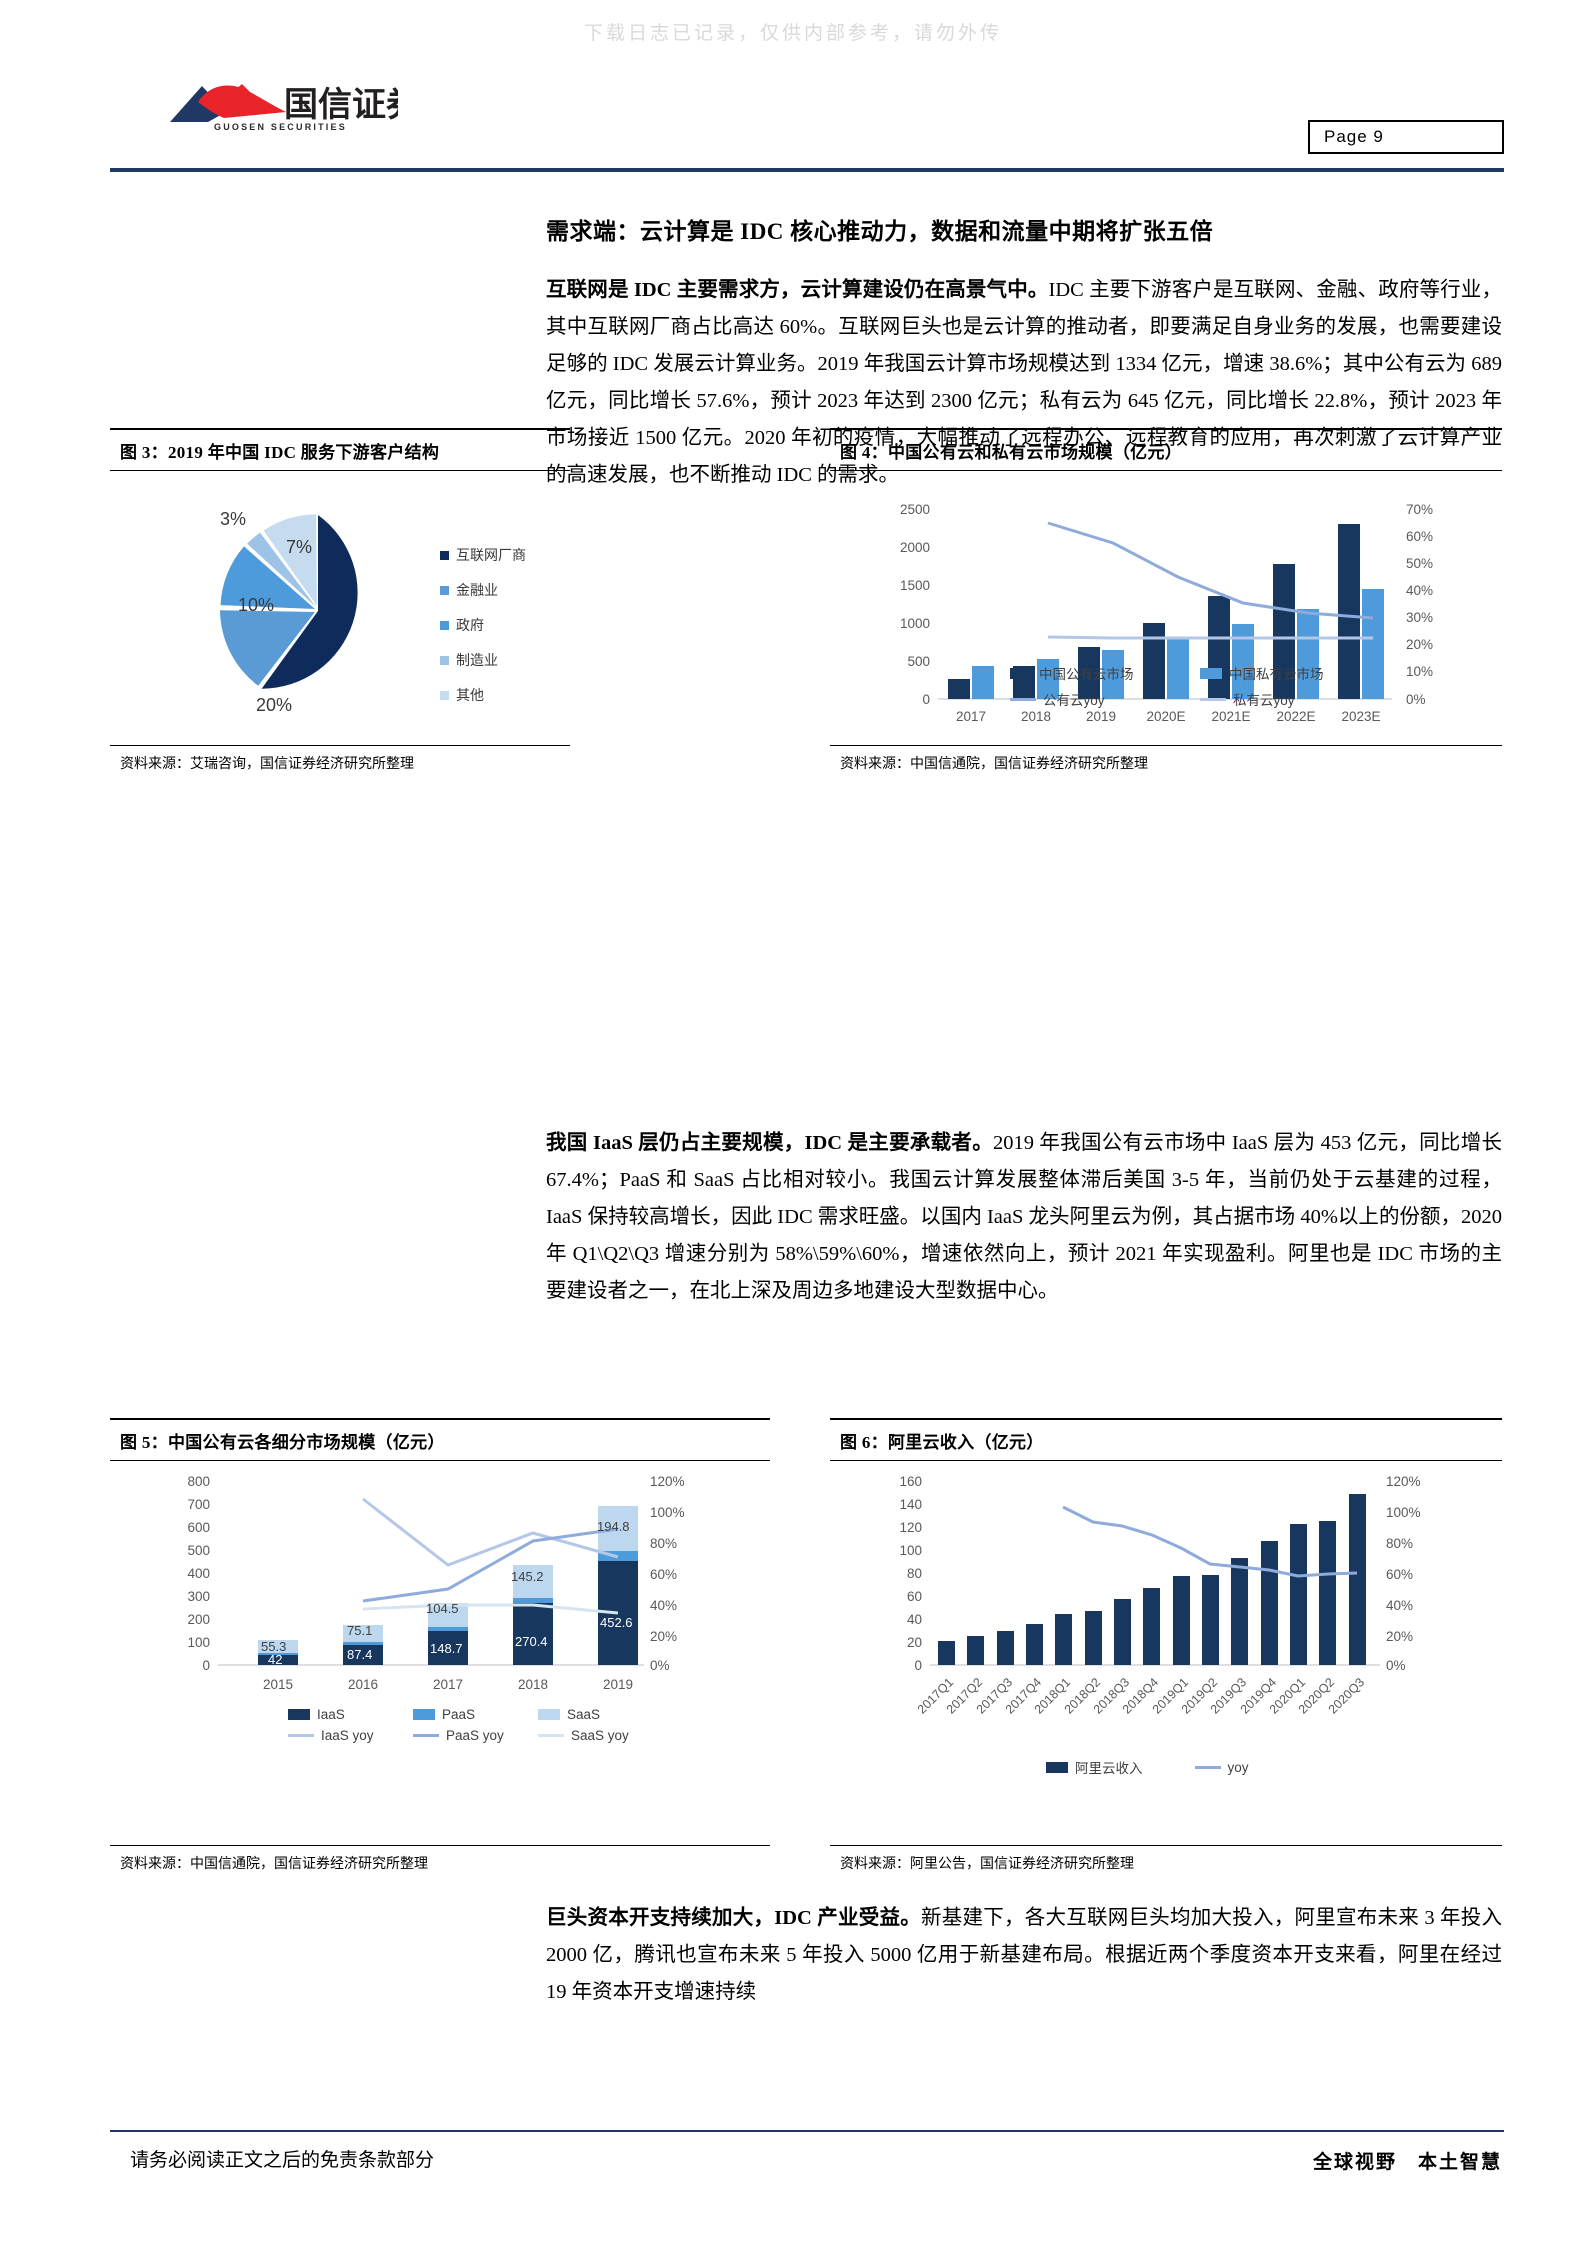 The width and height of the screenshot is (1586, 2244). Describe the element at coordinates (198, 1619) in the screenshot. I see `svg-text: 200` at that location.